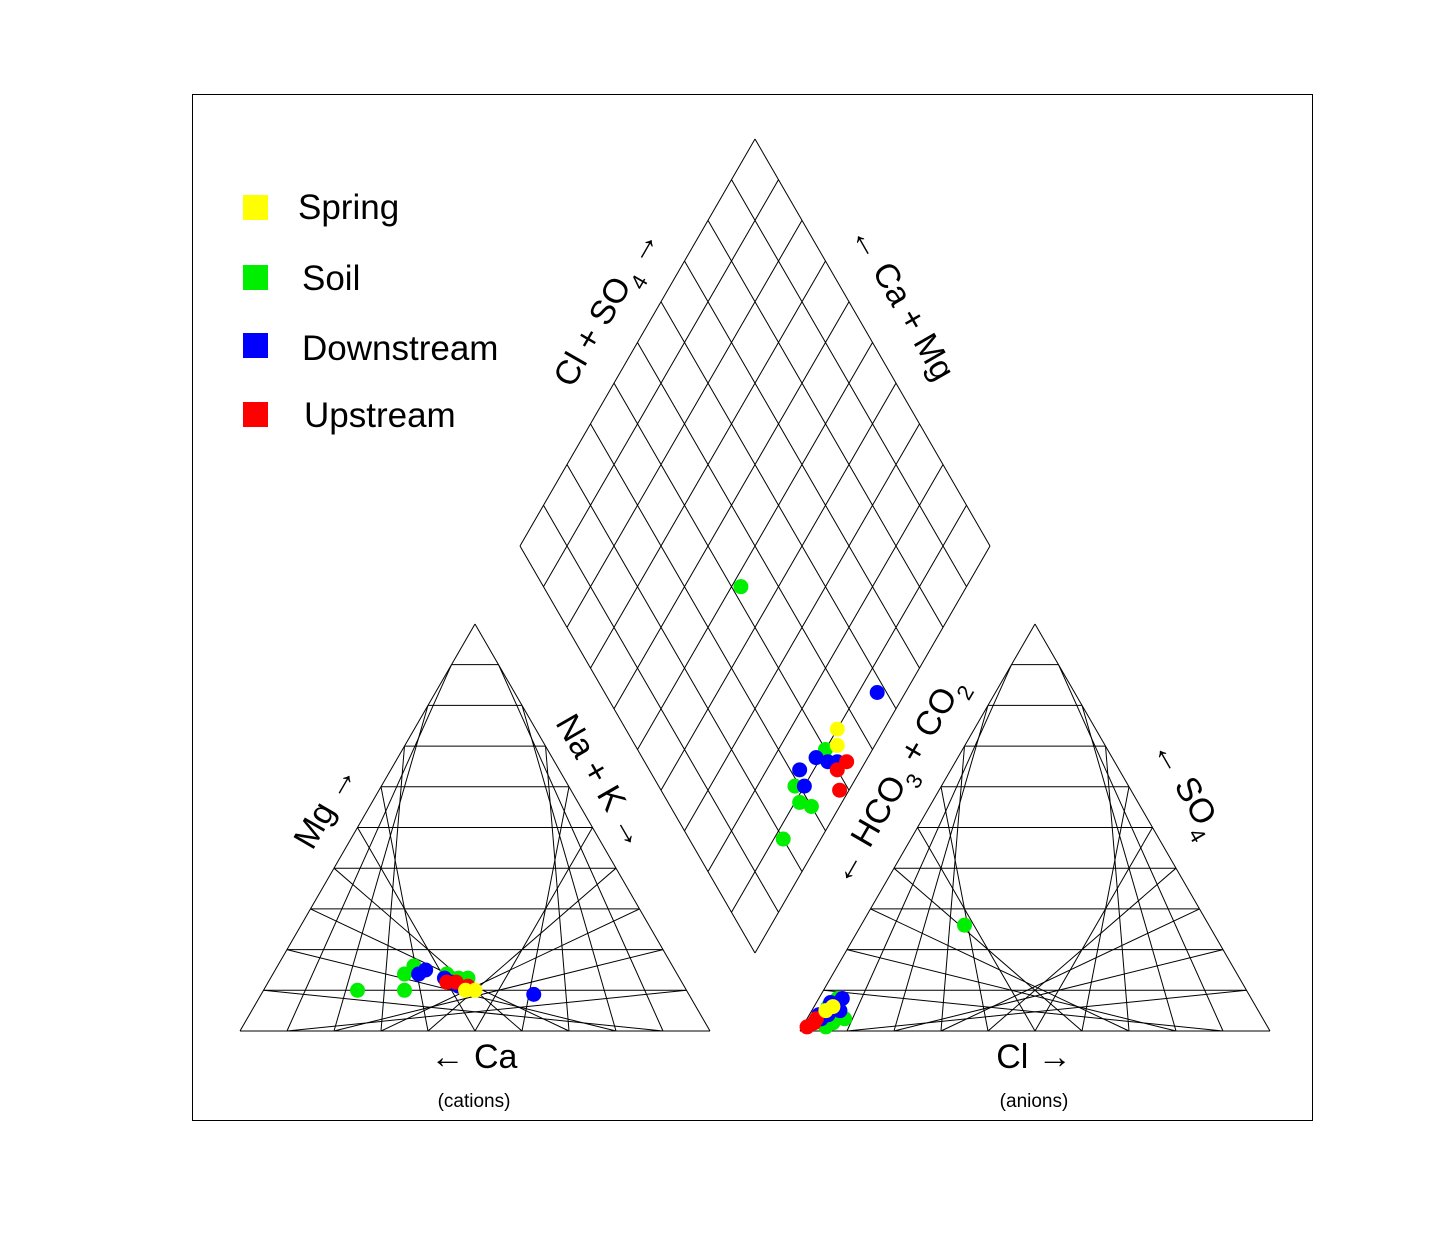 The height and width of the screenshot is (1260, 1454). I want to click on legend-label-soil: Soil, so click(331, 278).